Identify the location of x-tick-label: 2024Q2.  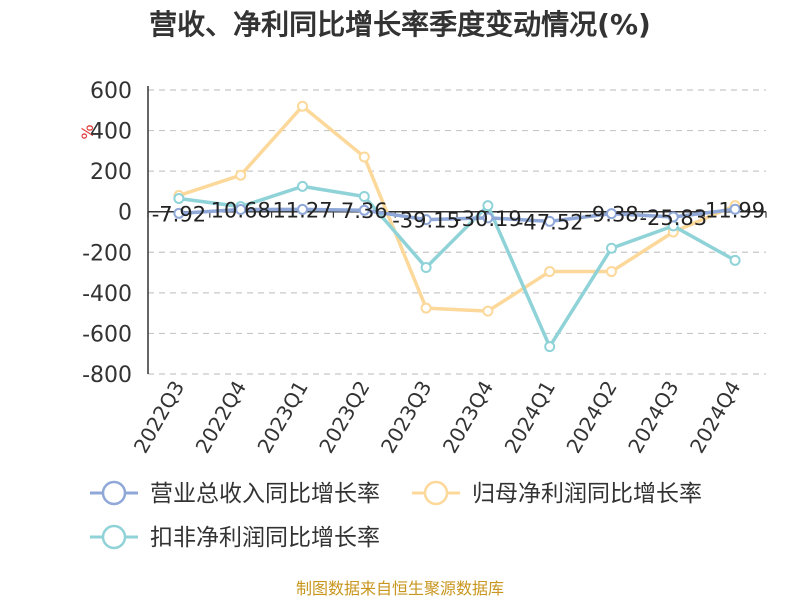
(591, 417).